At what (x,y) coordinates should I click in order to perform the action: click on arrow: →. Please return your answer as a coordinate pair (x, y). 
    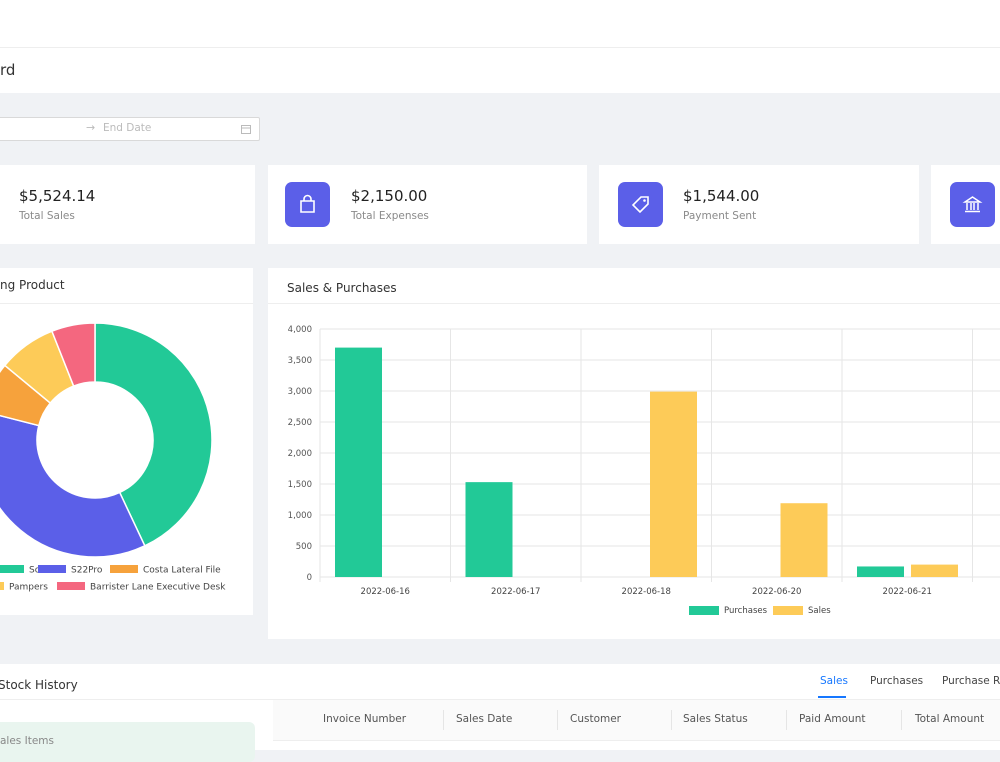
    Looking at the image, I should click on (91, 127).